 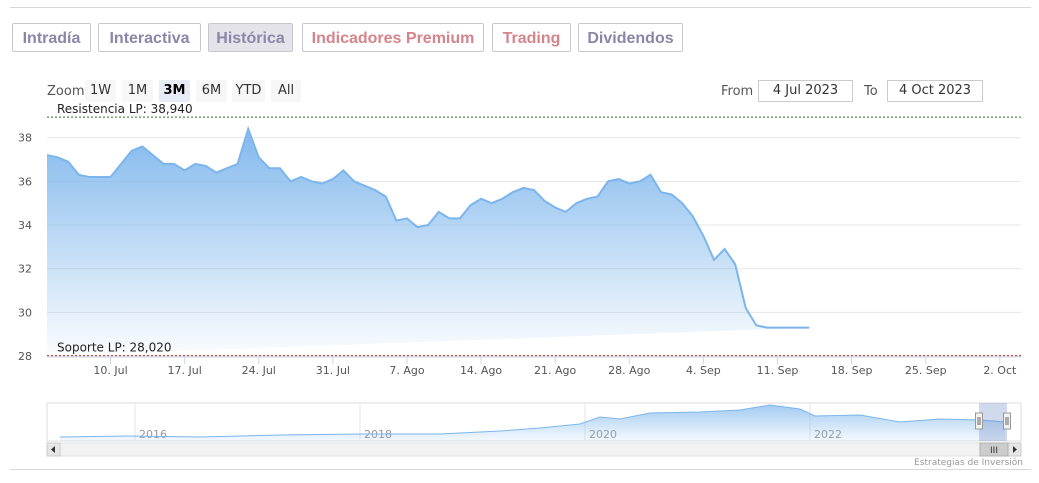 I want to click on y-tick-label: 38, so click(x=25, y=138).